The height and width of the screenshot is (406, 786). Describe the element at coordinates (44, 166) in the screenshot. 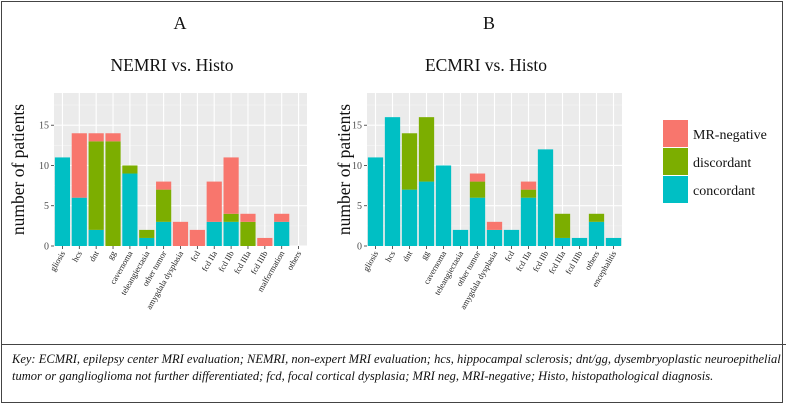

I see `panel-a-y-tick-label: 10` at that location.